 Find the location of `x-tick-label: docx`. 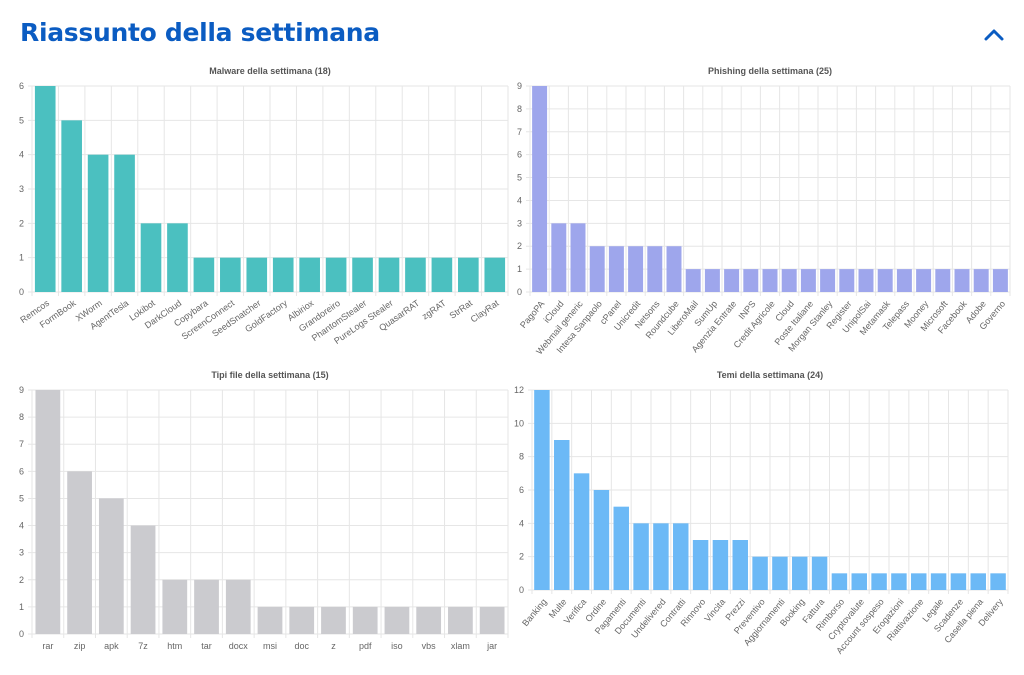

x-tick-label: docx is located at coordinates (239, 646).